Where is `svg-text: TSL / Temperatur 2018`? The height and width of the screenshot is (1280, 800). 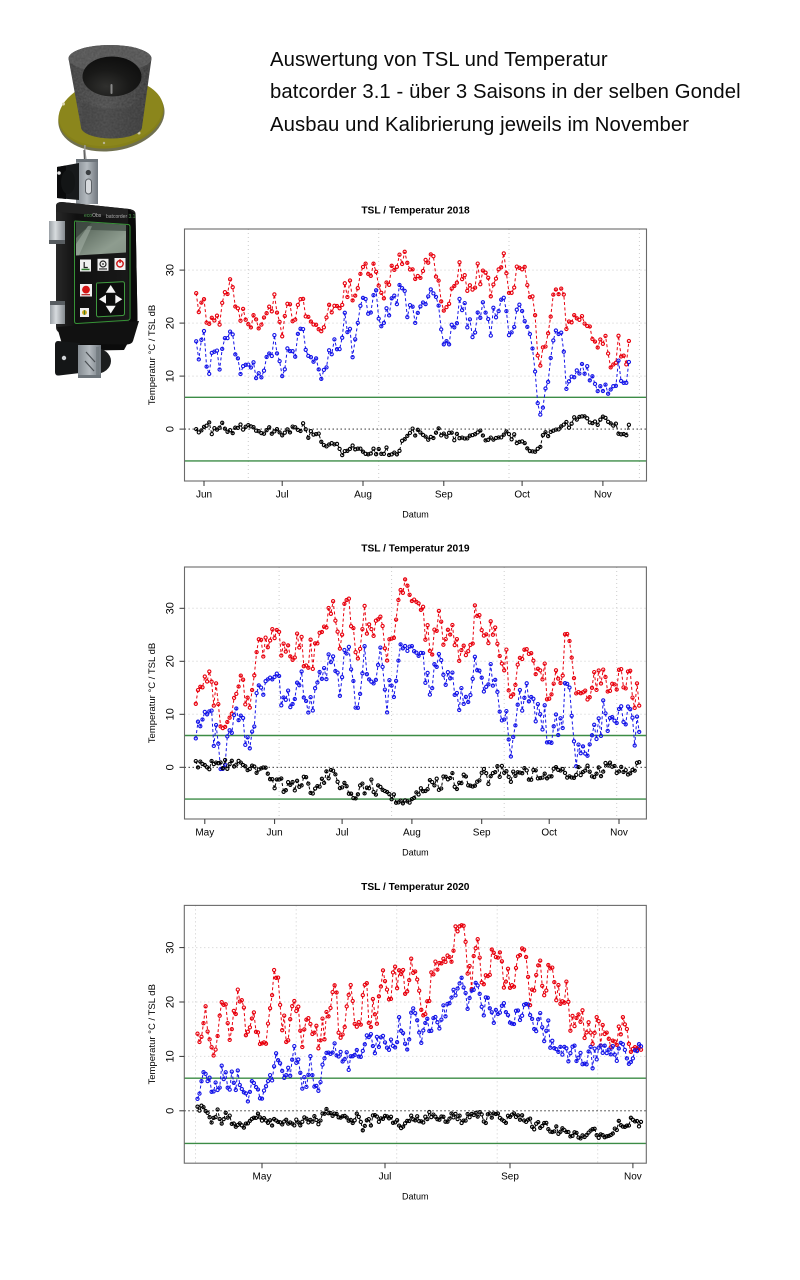
svg-text: TSL / Temperatur 2018 is located at coordinates (415, 210).